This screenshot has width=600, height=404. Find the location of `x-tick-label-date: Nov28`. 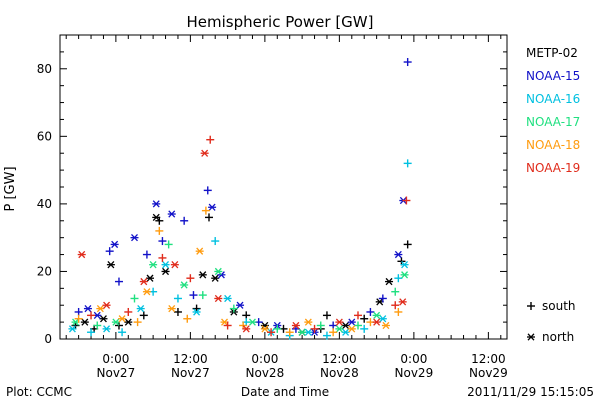

x-tick-label-date: Nov28 is located at coordinates (339, 373).